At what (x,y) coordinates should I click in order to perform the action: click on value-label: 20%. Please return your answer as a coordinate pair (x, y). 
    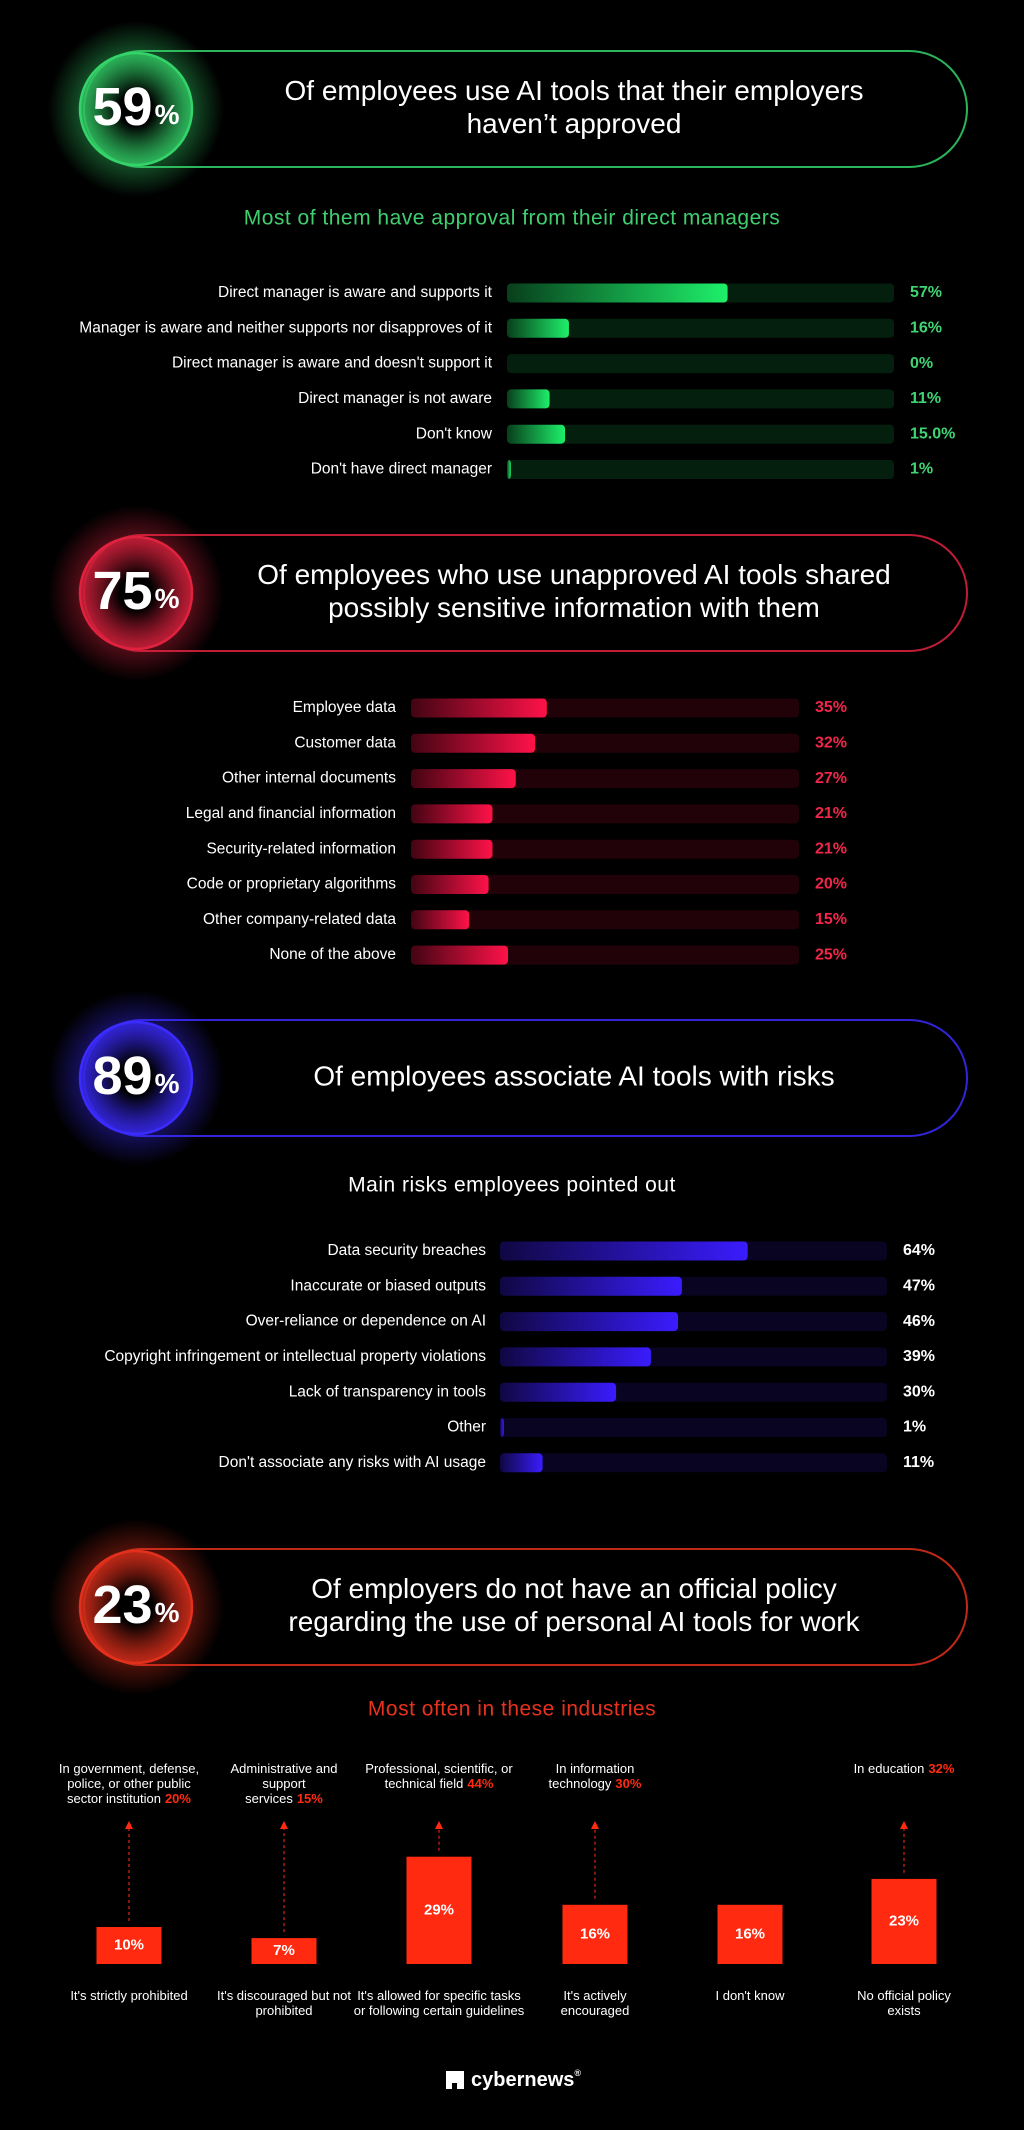
    Looking at the image, I should click on (831, 884).